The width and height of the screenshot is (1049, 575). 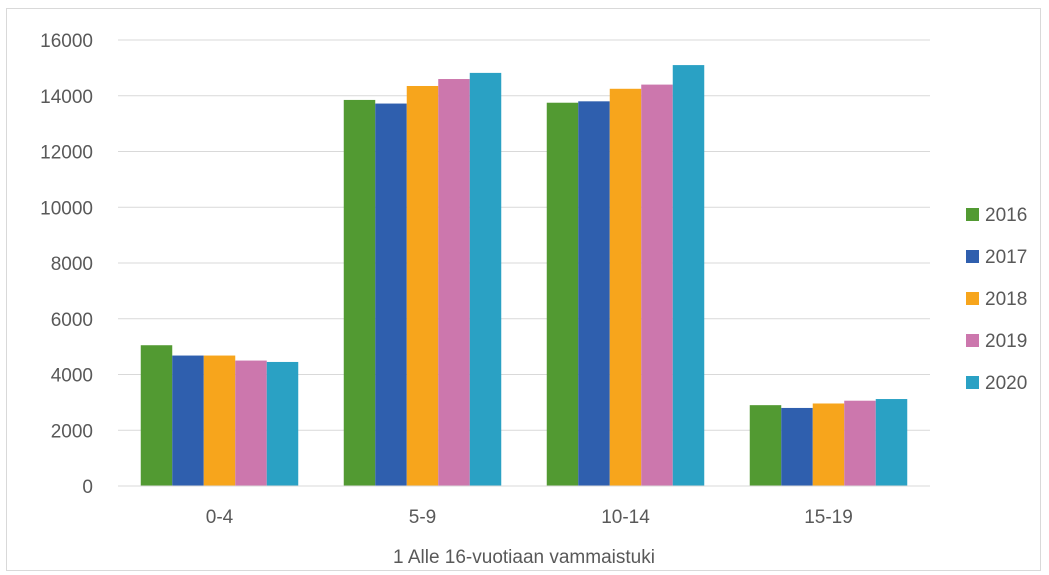 What do you see at coordinates (1006, 383) in the screenshot?
I see `legend-label: 2020` at bounding box center [1006, 383].